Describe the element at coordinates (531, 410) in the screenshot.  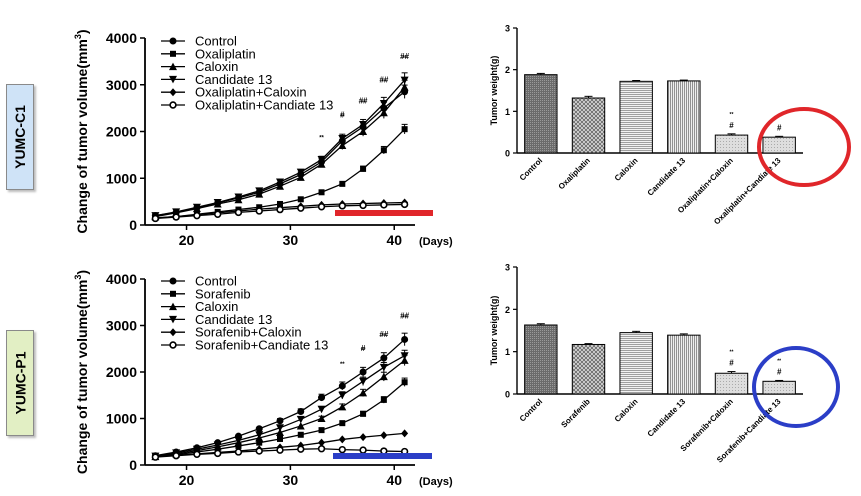
I see `p1-bar-category-label: Control` at that location.